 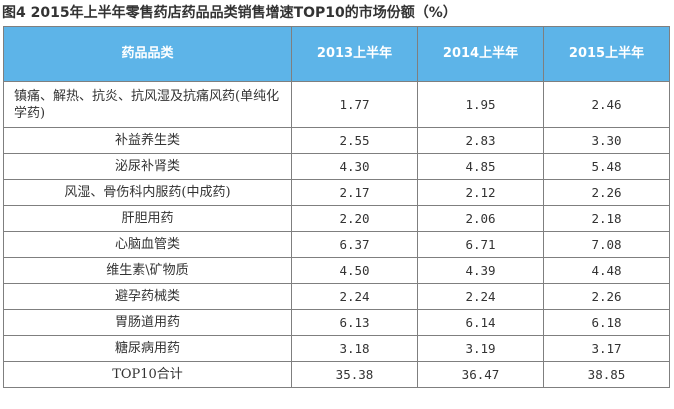 What do you see at coordinates (606, 374) in the screenshot?
I see `total-2015-cell: 38.85` at bounding box center [606, 374].